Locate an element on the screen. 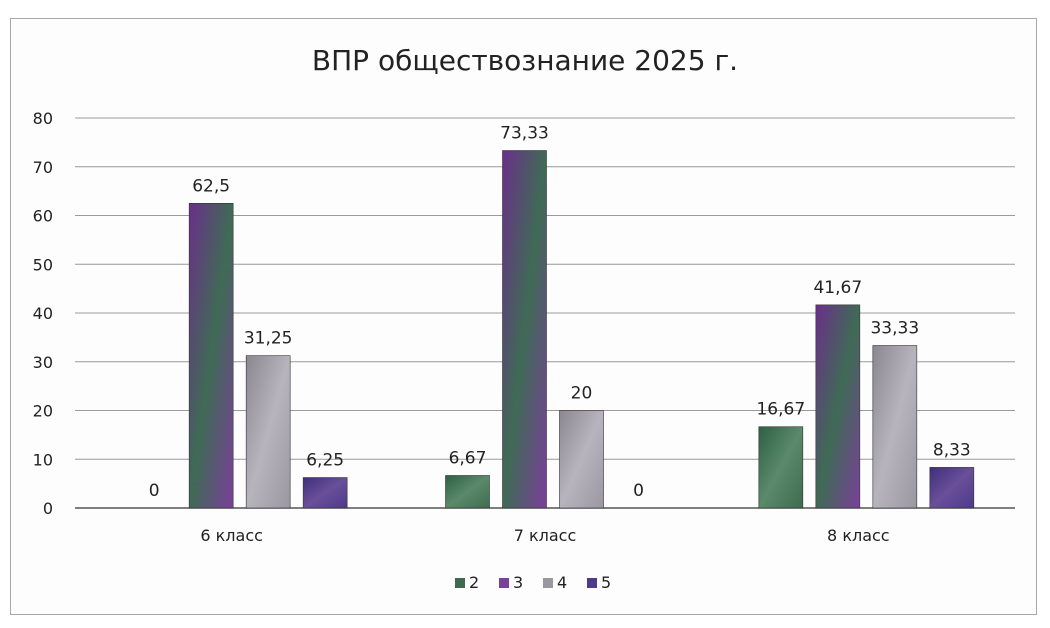  legend-label: 4 is located at coordinates (562, 582).